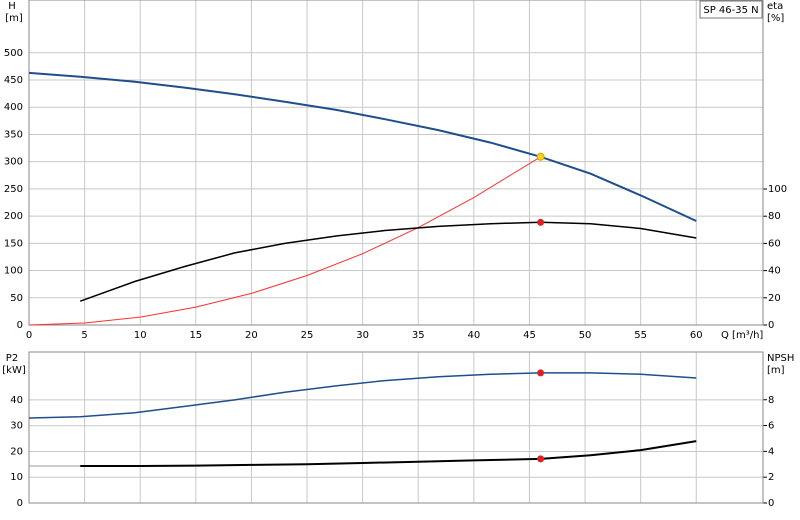 This screenshot has width=800, height=520. What do you see at coordinates (13, 80) in the screenshot?
I see `y-tick-label: 450` at bounding box center [13, 80].